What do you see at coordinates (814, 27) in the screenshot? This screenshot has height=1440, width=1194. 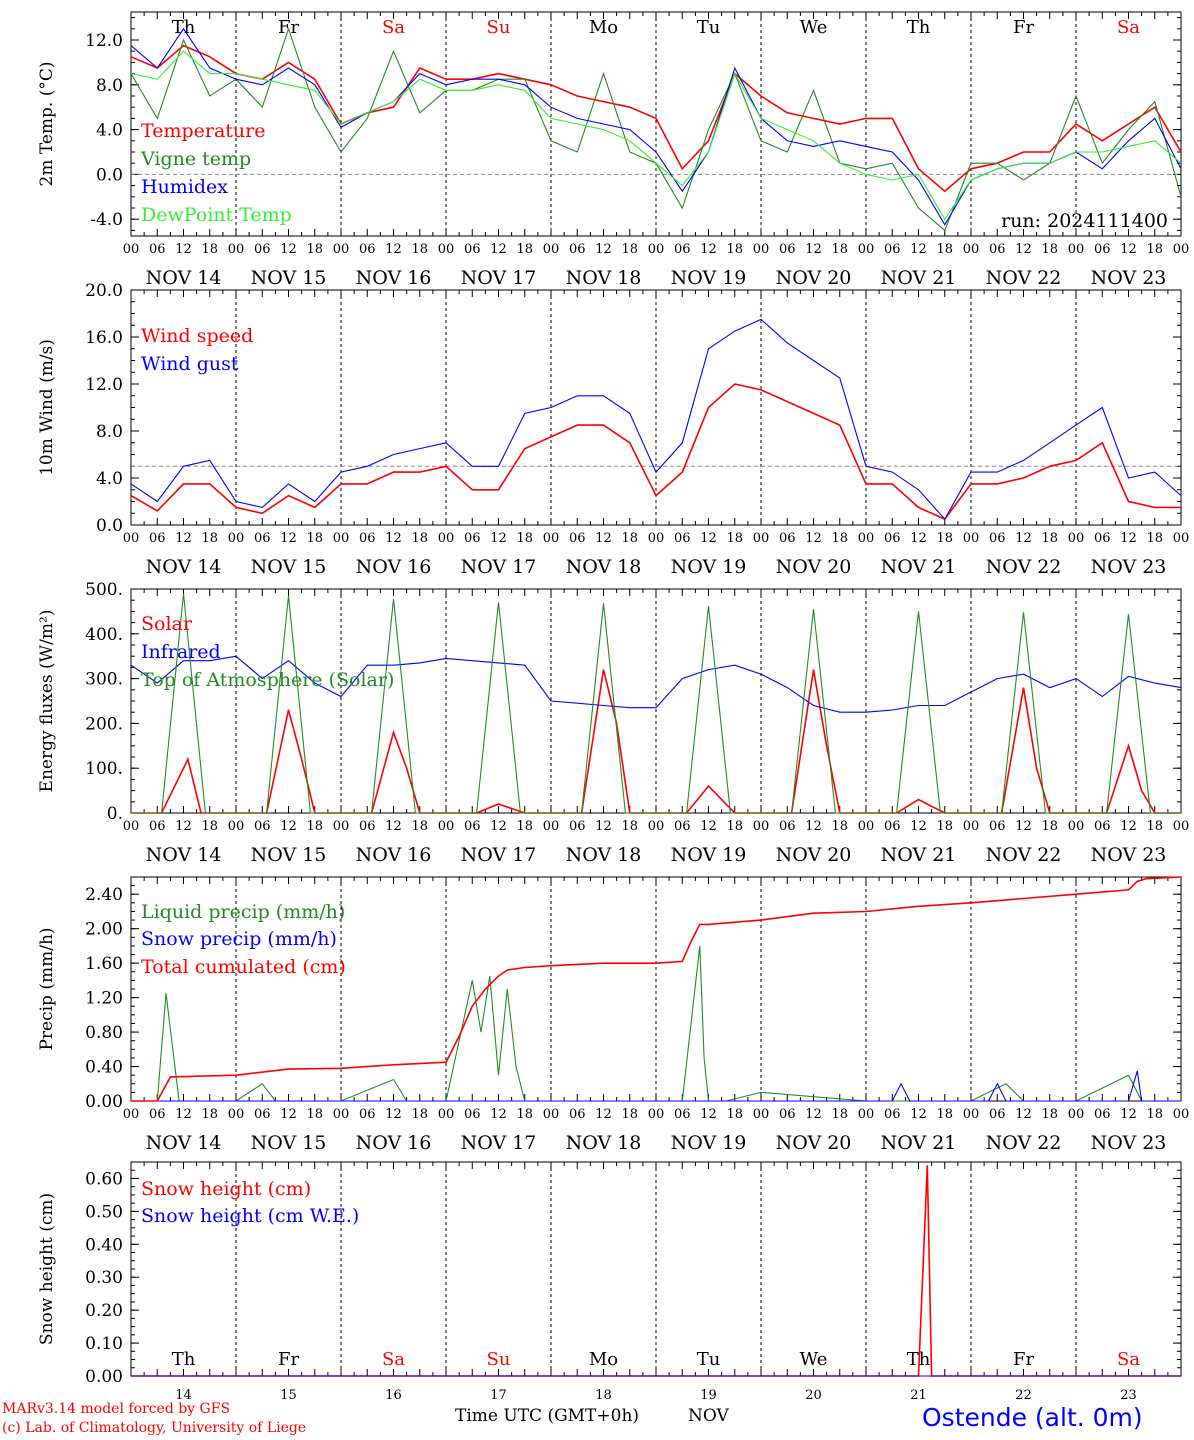 I see `day-name-label: We` at bounding box center [814, 27].